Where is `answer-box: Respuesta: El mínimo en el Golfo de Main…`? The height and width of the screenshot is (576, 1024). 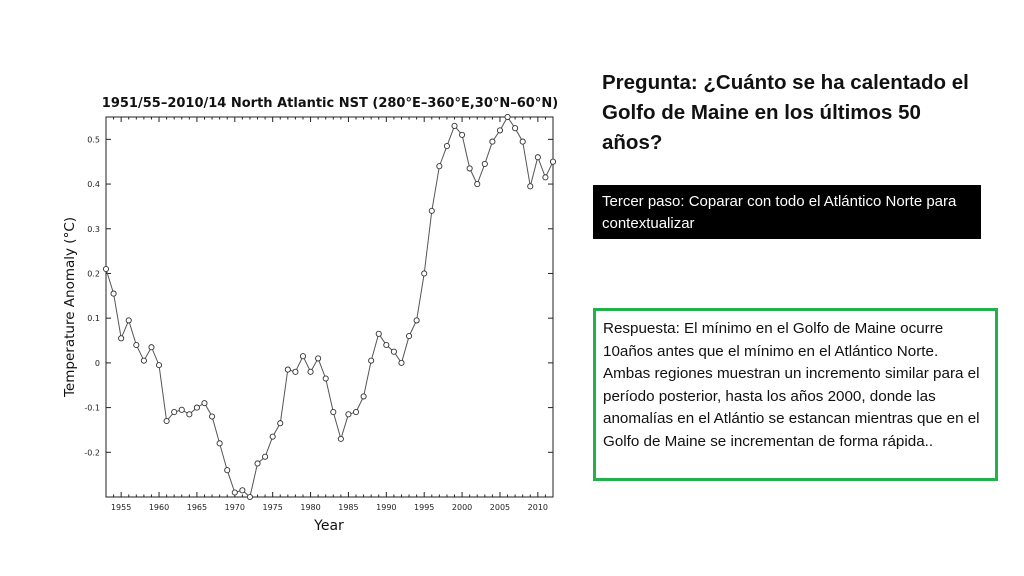
answer-box: Respuesta: El mínimo en el Golfo de Main… is located at coordinates (795, 394).